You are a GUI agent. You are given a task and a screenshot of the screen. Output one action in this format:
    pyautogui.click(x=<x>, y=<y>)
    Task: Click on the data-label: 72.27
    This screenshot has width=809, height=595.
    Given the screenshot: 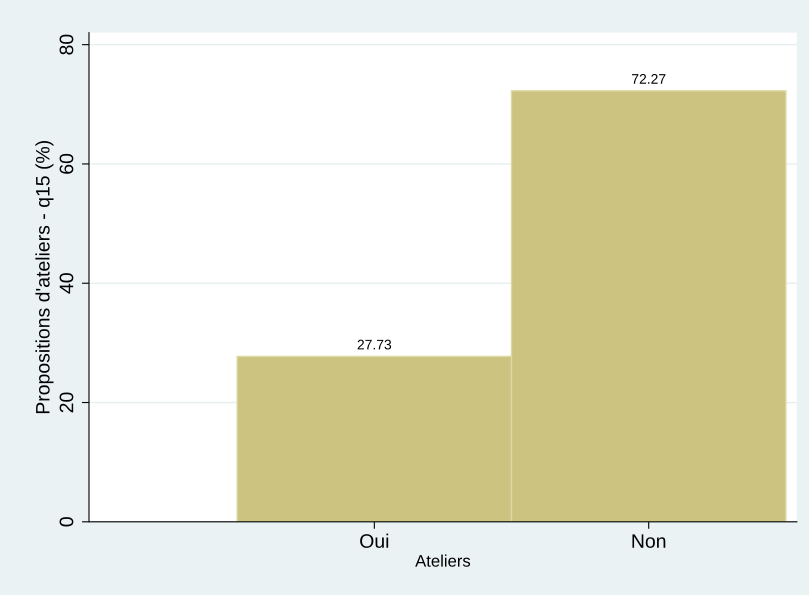 What is the action you would take?
    pyautogui.click(x=649, y=79)
    